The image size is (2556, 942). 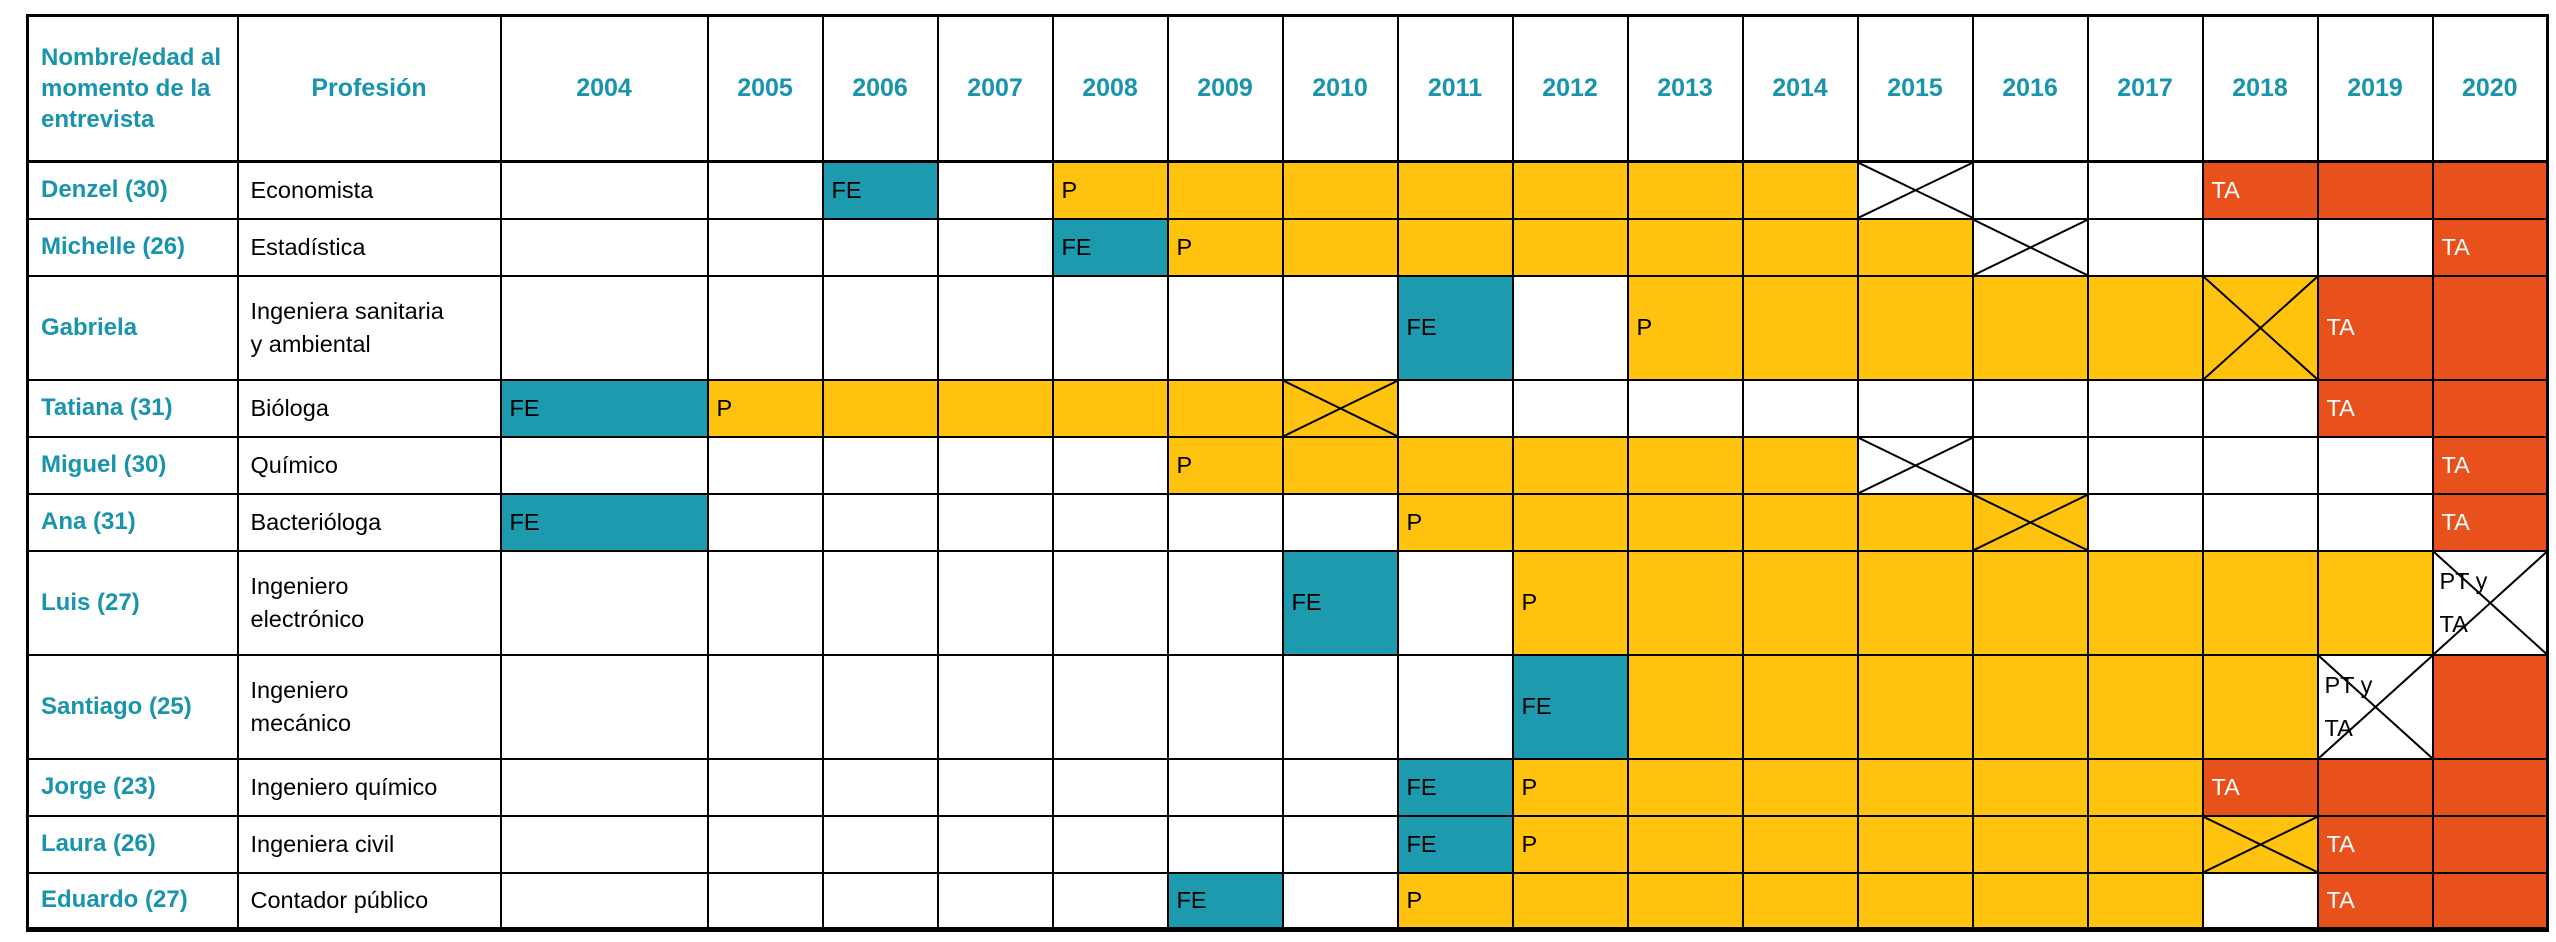 I want to click on year-cell-2009: FE, so click(x=1225, y=901).